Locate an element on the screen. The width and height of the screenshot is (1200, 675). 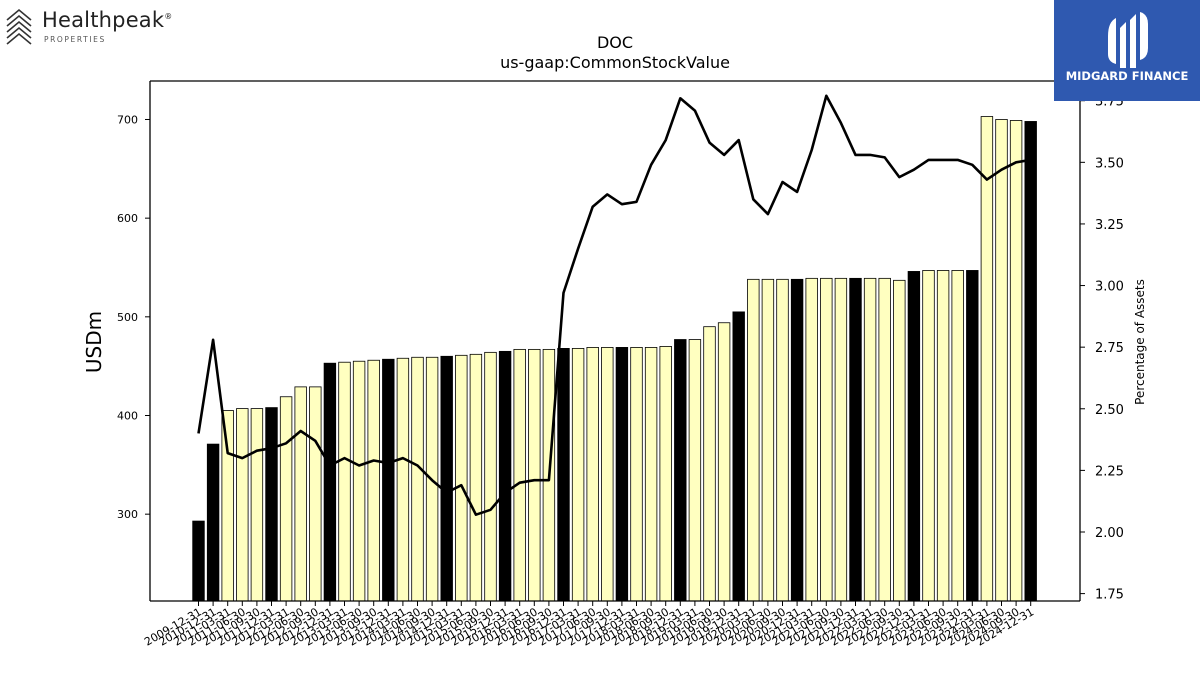
midgard-finance-logo: MIDGARD FINANCE is located at coordinates (1127, 50).